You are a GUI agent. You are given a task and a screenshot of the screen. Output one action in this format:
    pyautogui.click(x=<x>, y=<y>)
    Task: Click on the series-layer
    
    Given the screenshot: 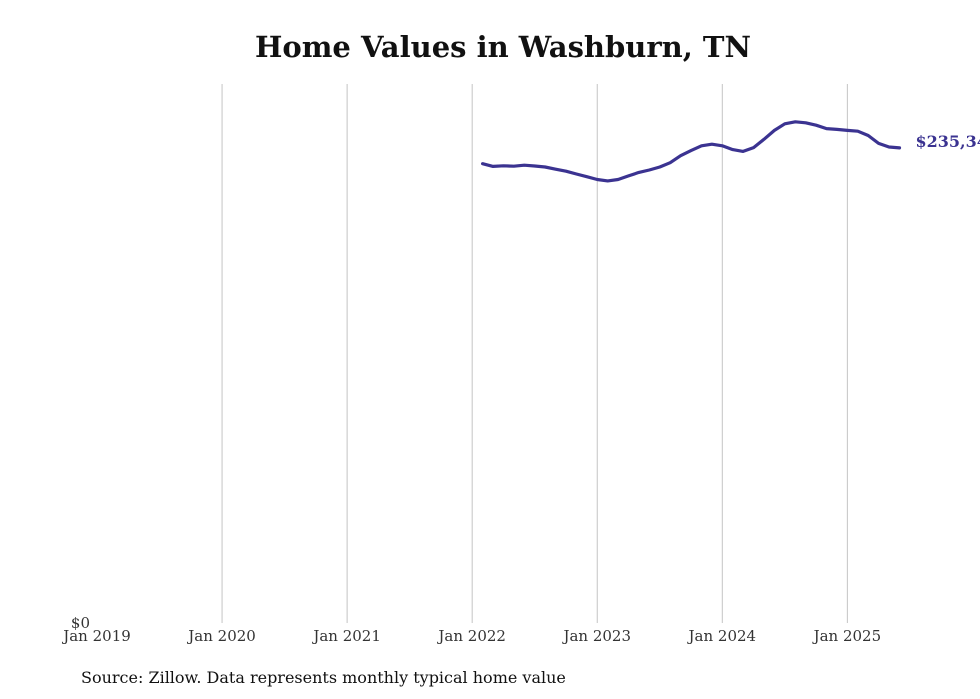 What is the action you would take?
    pyautogui.click(x=691, y=151)
    